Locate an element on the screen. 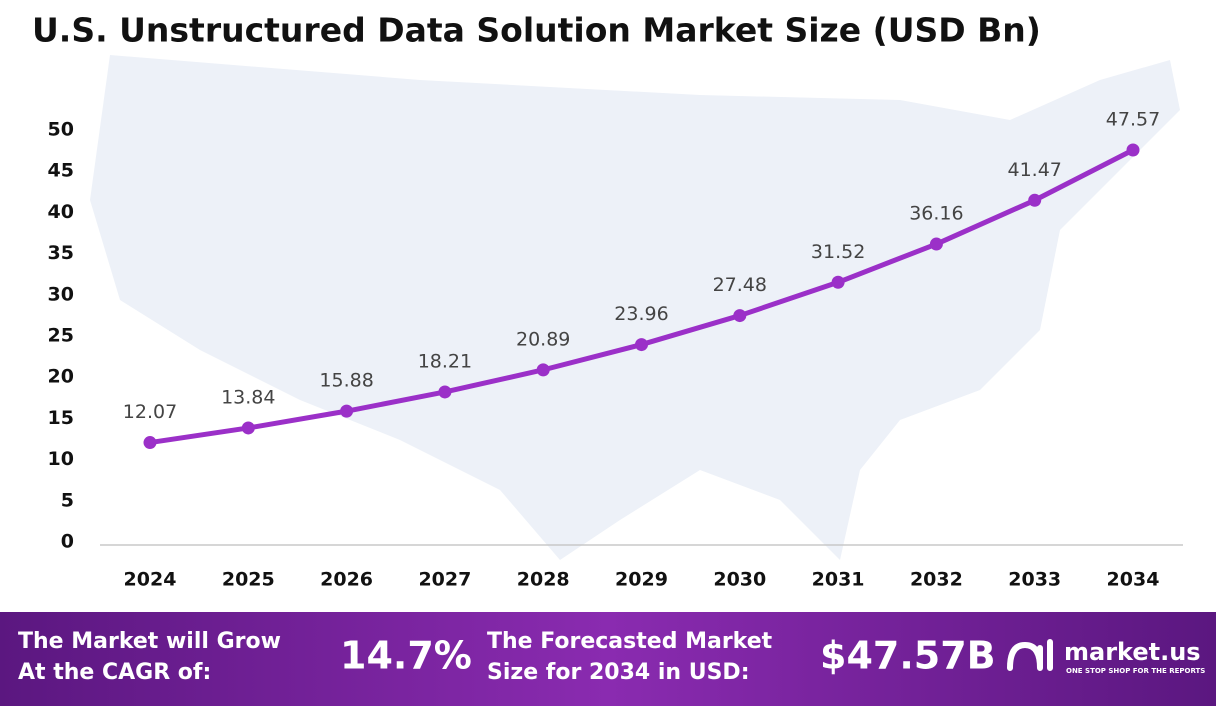 The image size is (1216, 706). y-tick-label: 45 is located at coordinates (61, 171).